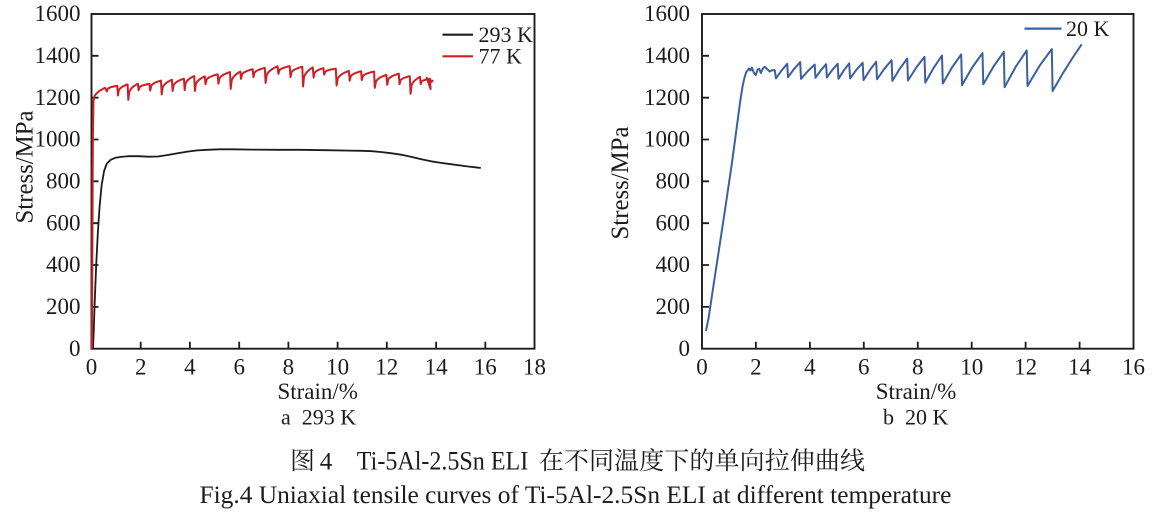  I want to click on svg-text: a 293 K, so click(318, 417).